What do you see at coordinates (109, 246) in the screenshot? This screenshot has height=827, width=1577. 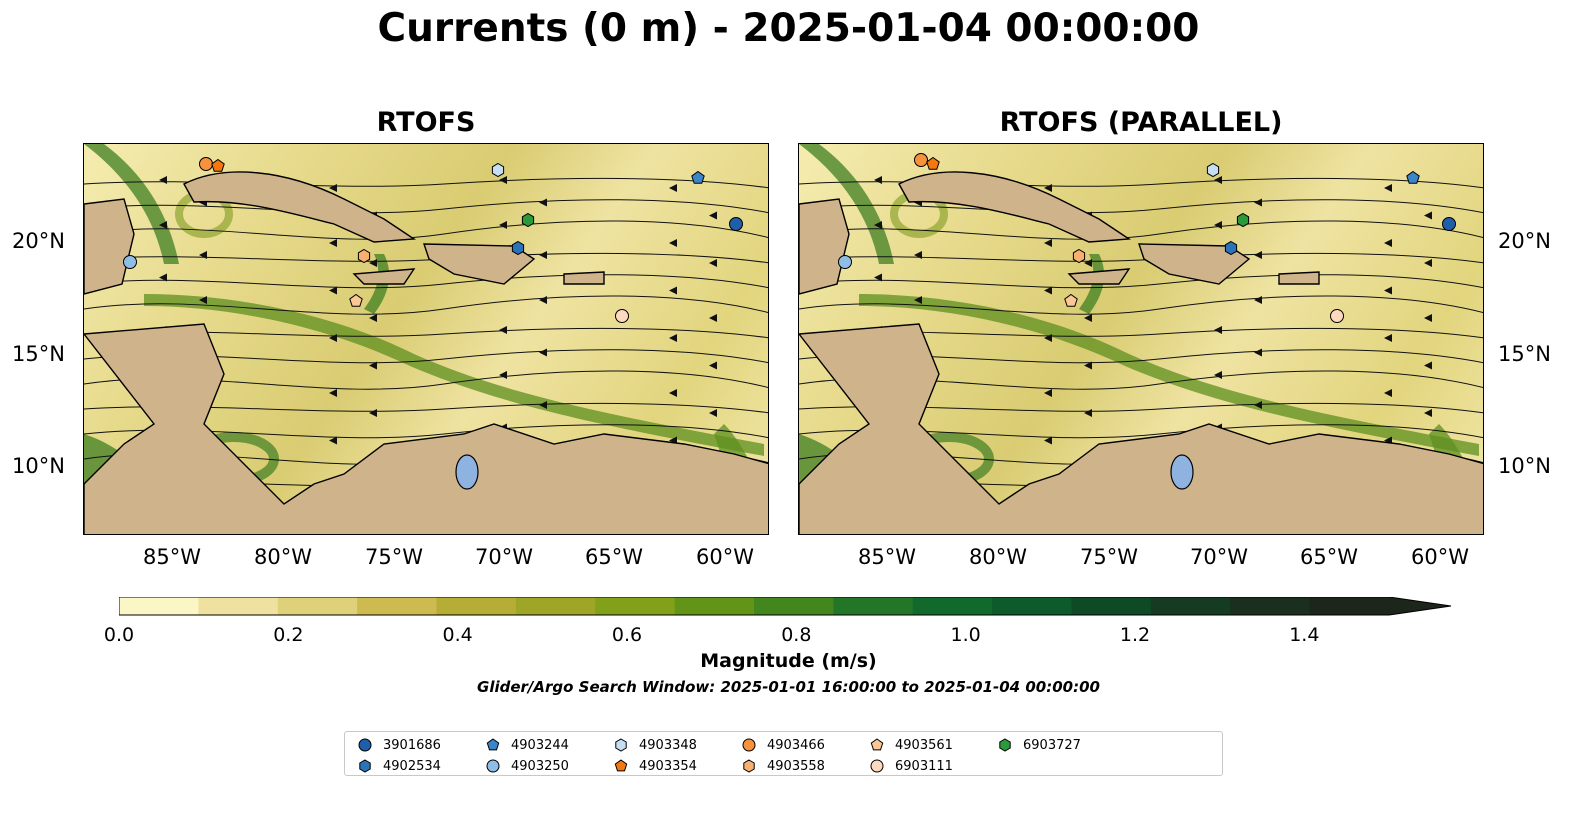 I see `land-yucatan` at bounding box center [109, 246].